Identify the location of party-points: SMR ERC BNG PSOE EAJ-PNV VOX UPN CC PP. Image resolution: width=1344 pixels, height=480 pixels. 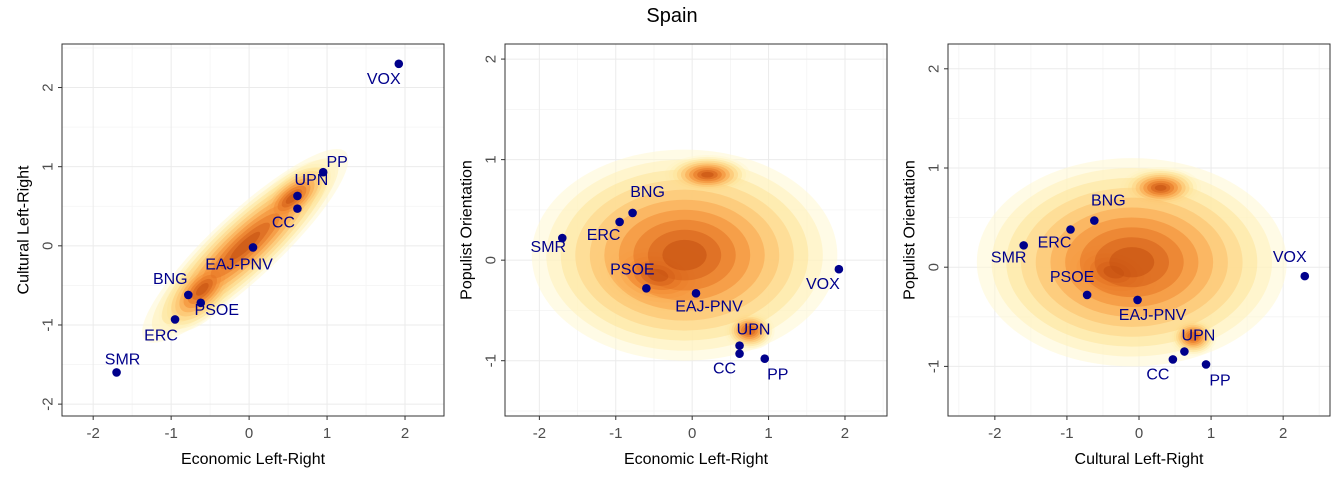
(1150, 291).